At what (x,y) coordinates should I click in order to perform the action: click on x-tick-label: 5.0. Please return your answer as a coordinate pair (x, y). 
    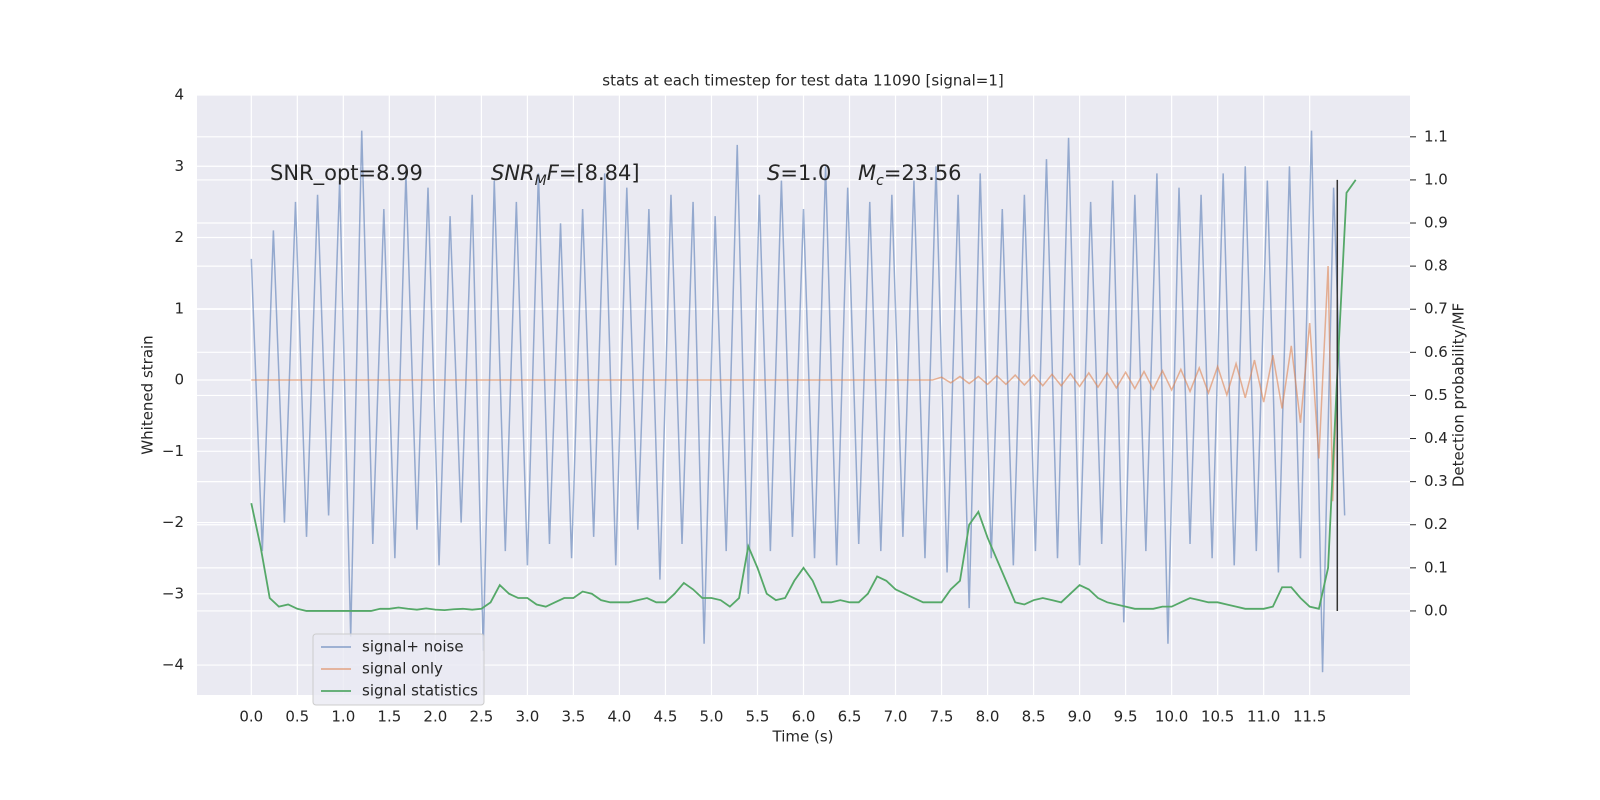
    Looking at the image, I should click on (712, 717).